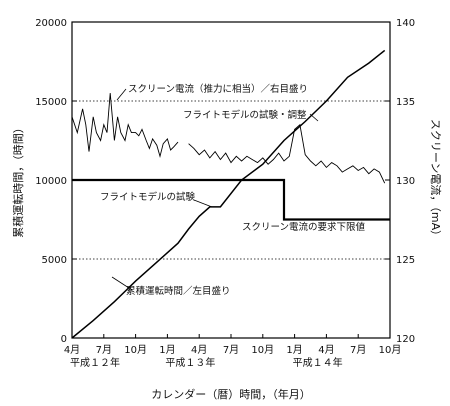 This screenshot has height=406, width=450. Describe the element at coordinates (318, 362) in the screenshot. I see `x-year-label: 平成１４年` at that location.